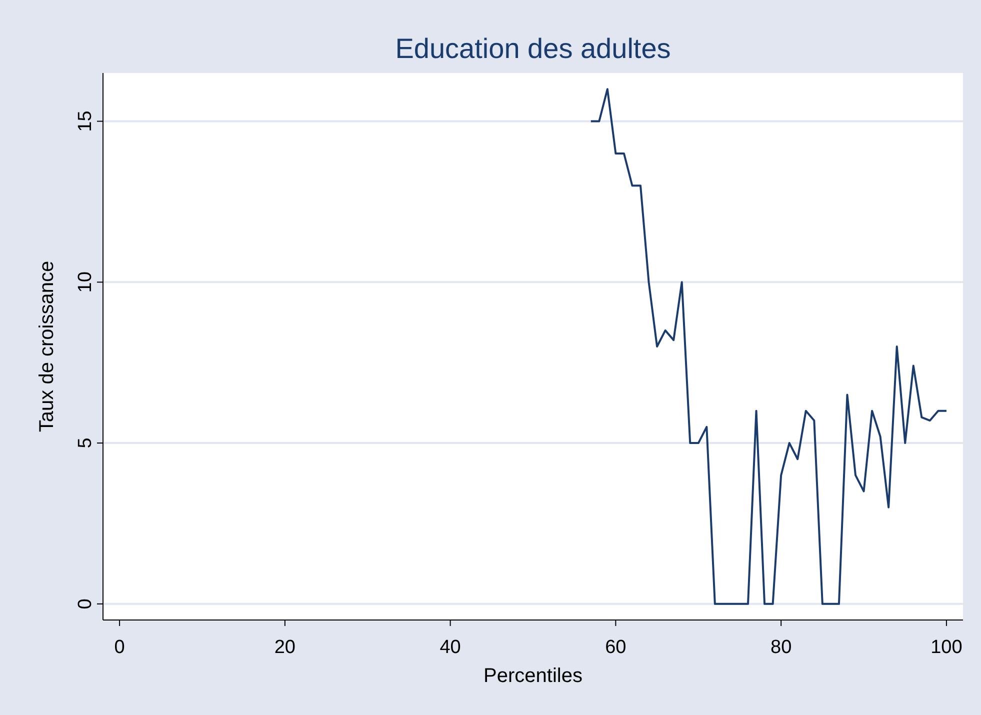 This screenshot has width=981, height=715. I want to click on x-axis-title: Percentiles, so click(533, 676).